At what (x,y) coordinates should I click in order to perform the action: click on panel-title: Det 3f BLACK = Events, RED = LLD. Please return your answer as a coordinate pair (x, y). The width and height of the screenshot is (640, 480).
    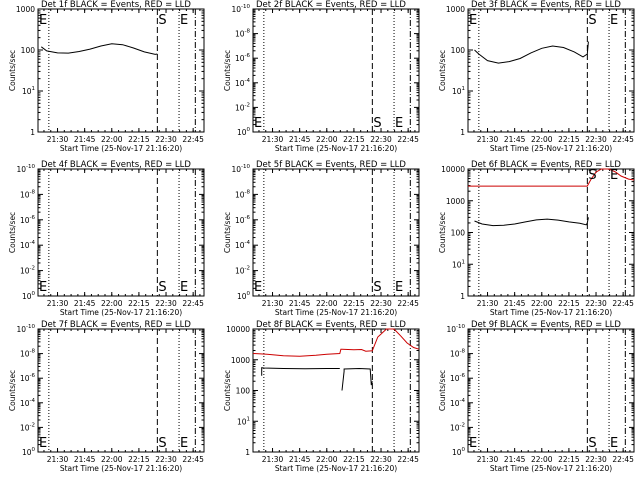
    Looking at the image, I should click on (546, 5).